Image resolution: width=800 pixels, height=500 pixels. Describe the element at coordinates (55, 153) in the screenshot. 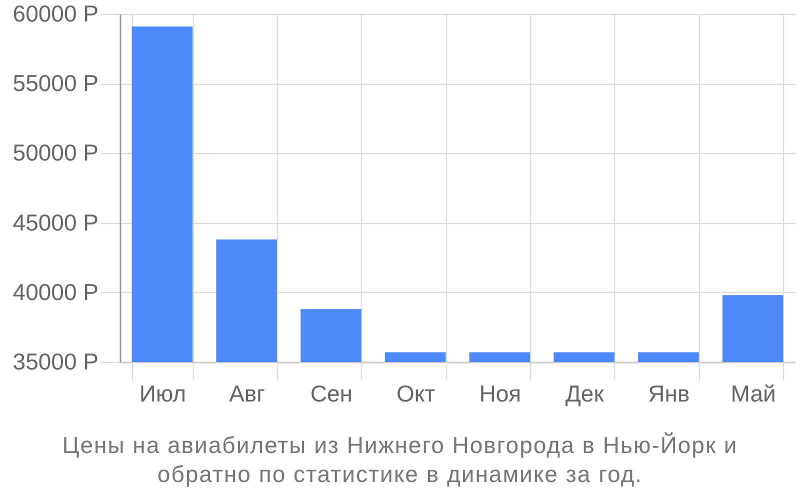

I see `y-tick-label: 50000 Р` at that location.